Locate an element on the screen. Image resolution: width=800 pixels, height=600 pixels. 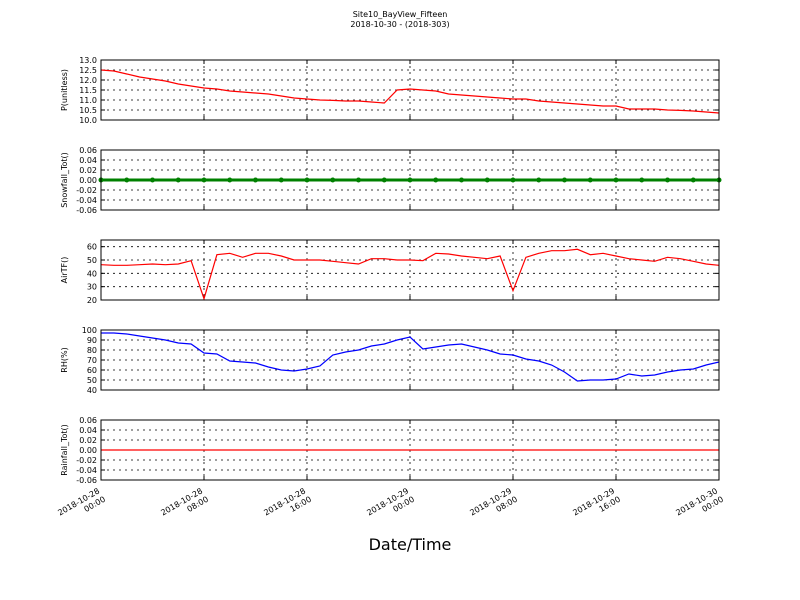
x-axis-label: Date/Time is located at coordinates (410, 544).